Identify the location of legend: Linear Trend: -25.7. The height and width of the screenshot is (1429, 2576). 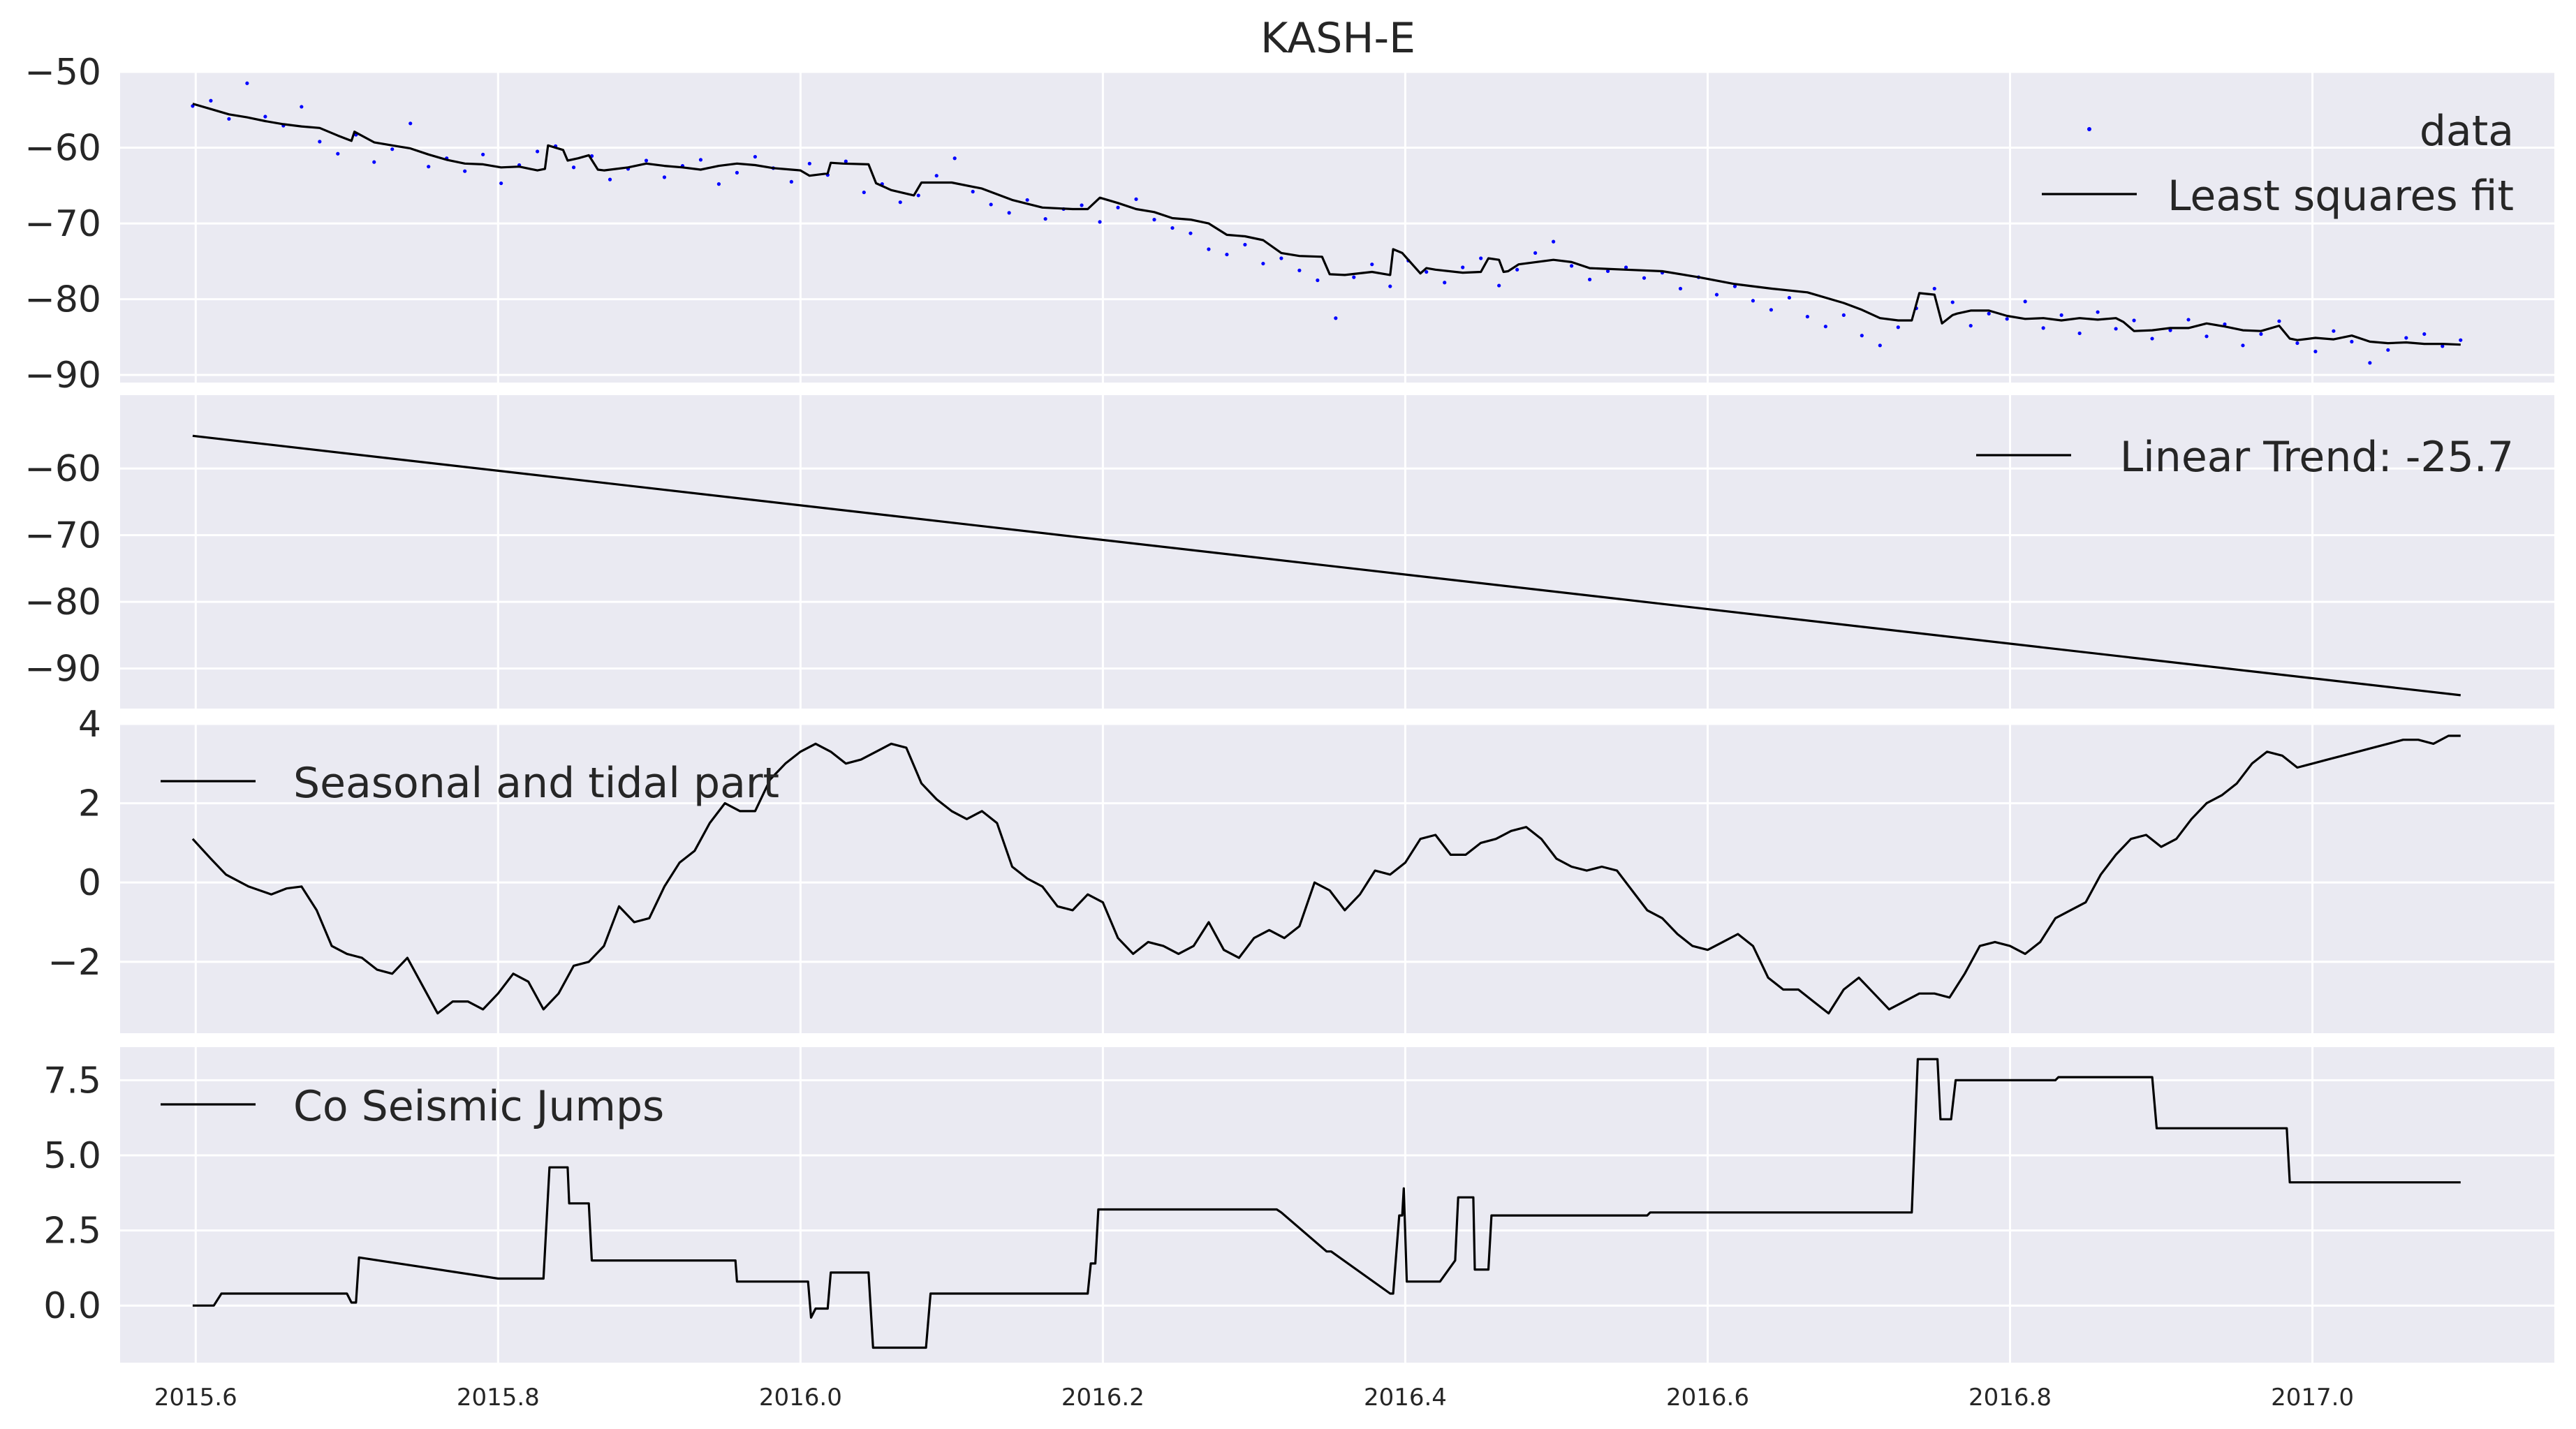
(2245, 457).